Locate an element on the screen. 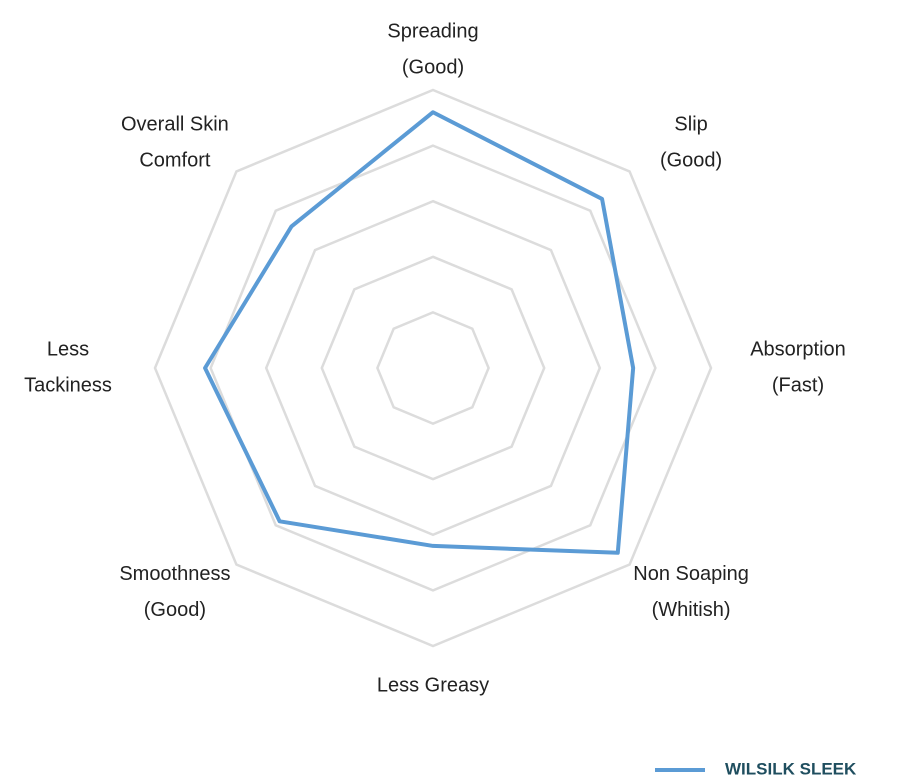 This screenshot has width=900, height=782. grid-ring is located at coordinates (433, 368).